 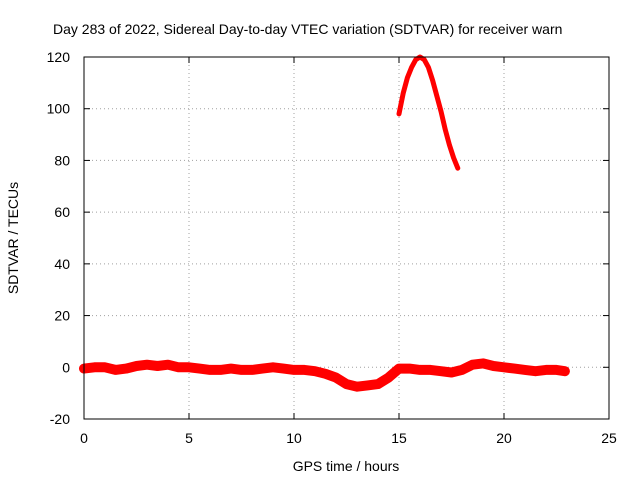 What do you see at coordinates (428, 112) in the screenshot?
I see `series-line-peak-arc` at bounding box center [428, 112].